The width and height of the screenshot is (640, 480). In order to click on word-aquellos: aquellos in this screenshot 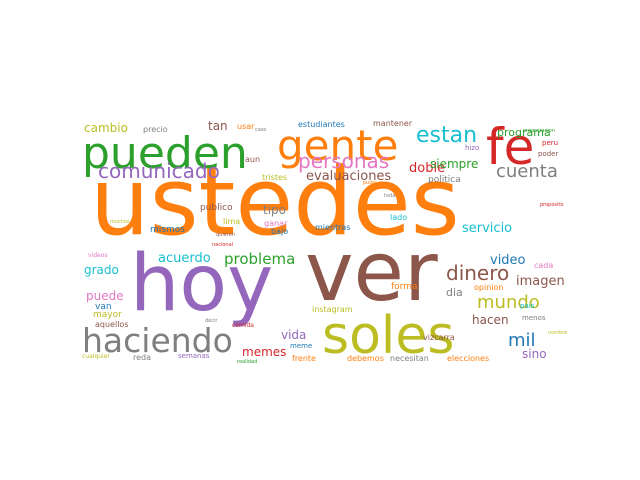, I will do `click(111, 324)`.